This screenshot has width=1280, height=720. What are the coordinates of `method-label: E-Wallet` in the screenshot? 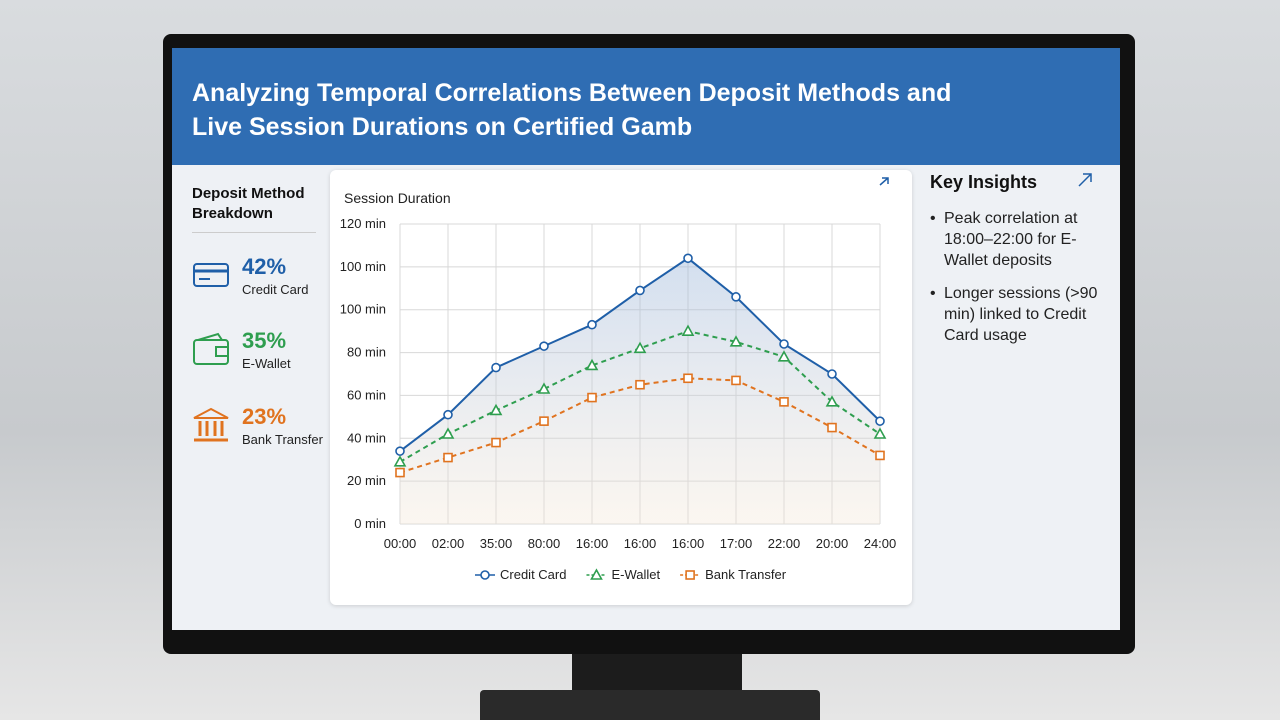 It's located at (266, 363).